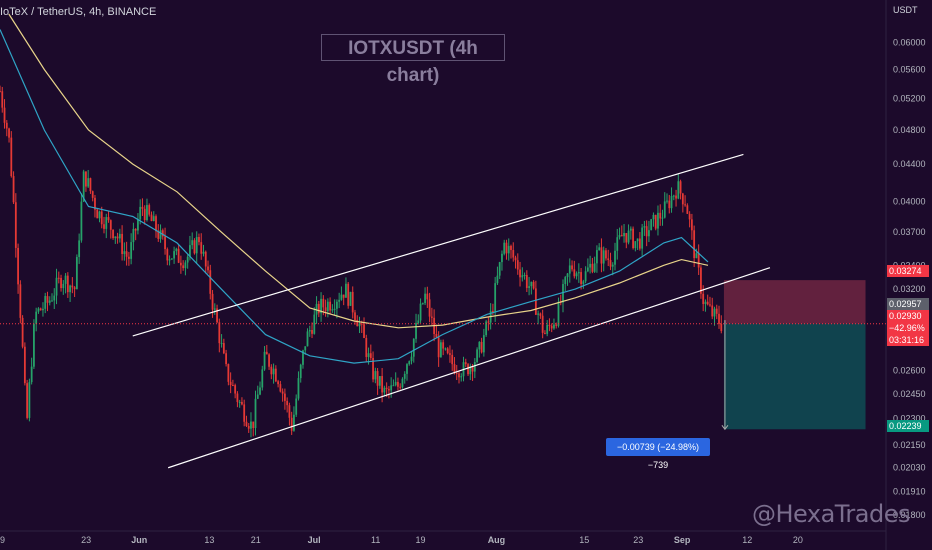 The image size is (932, 550). I want to click on y-tick-label: 0.01910, so click(909, 492).